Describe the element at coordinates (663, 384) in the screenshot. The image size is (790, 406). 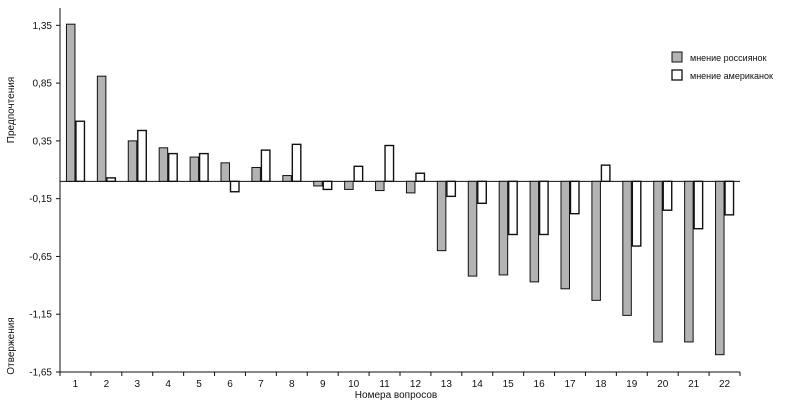
I see `x-tick-label: 20` at that location.